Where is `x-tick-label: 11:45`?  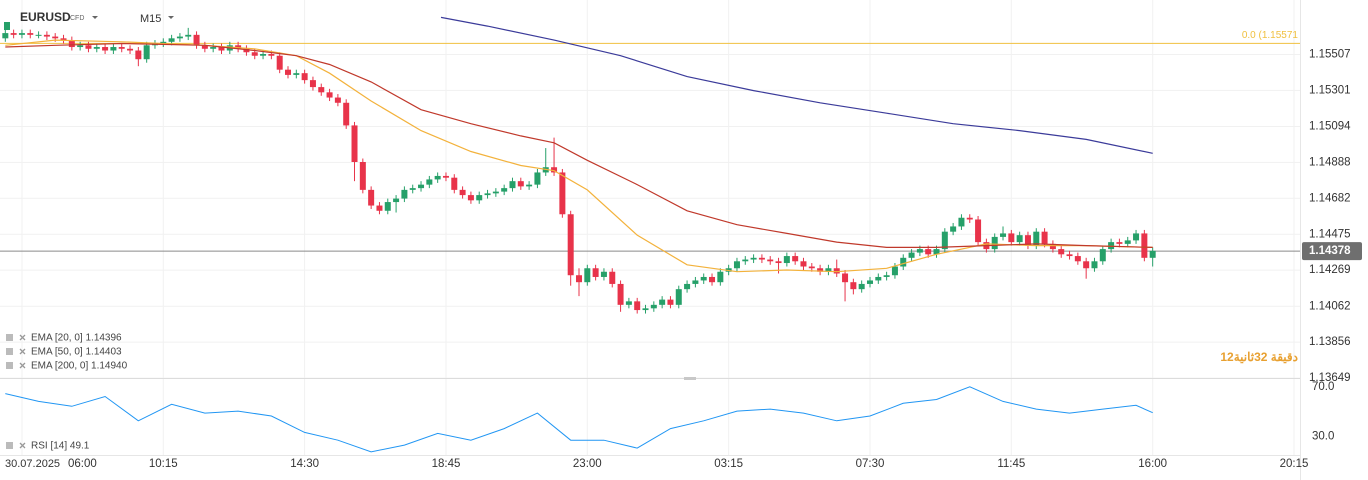
x-tick-label: 11:45 is located at coordinates (1011, 464).